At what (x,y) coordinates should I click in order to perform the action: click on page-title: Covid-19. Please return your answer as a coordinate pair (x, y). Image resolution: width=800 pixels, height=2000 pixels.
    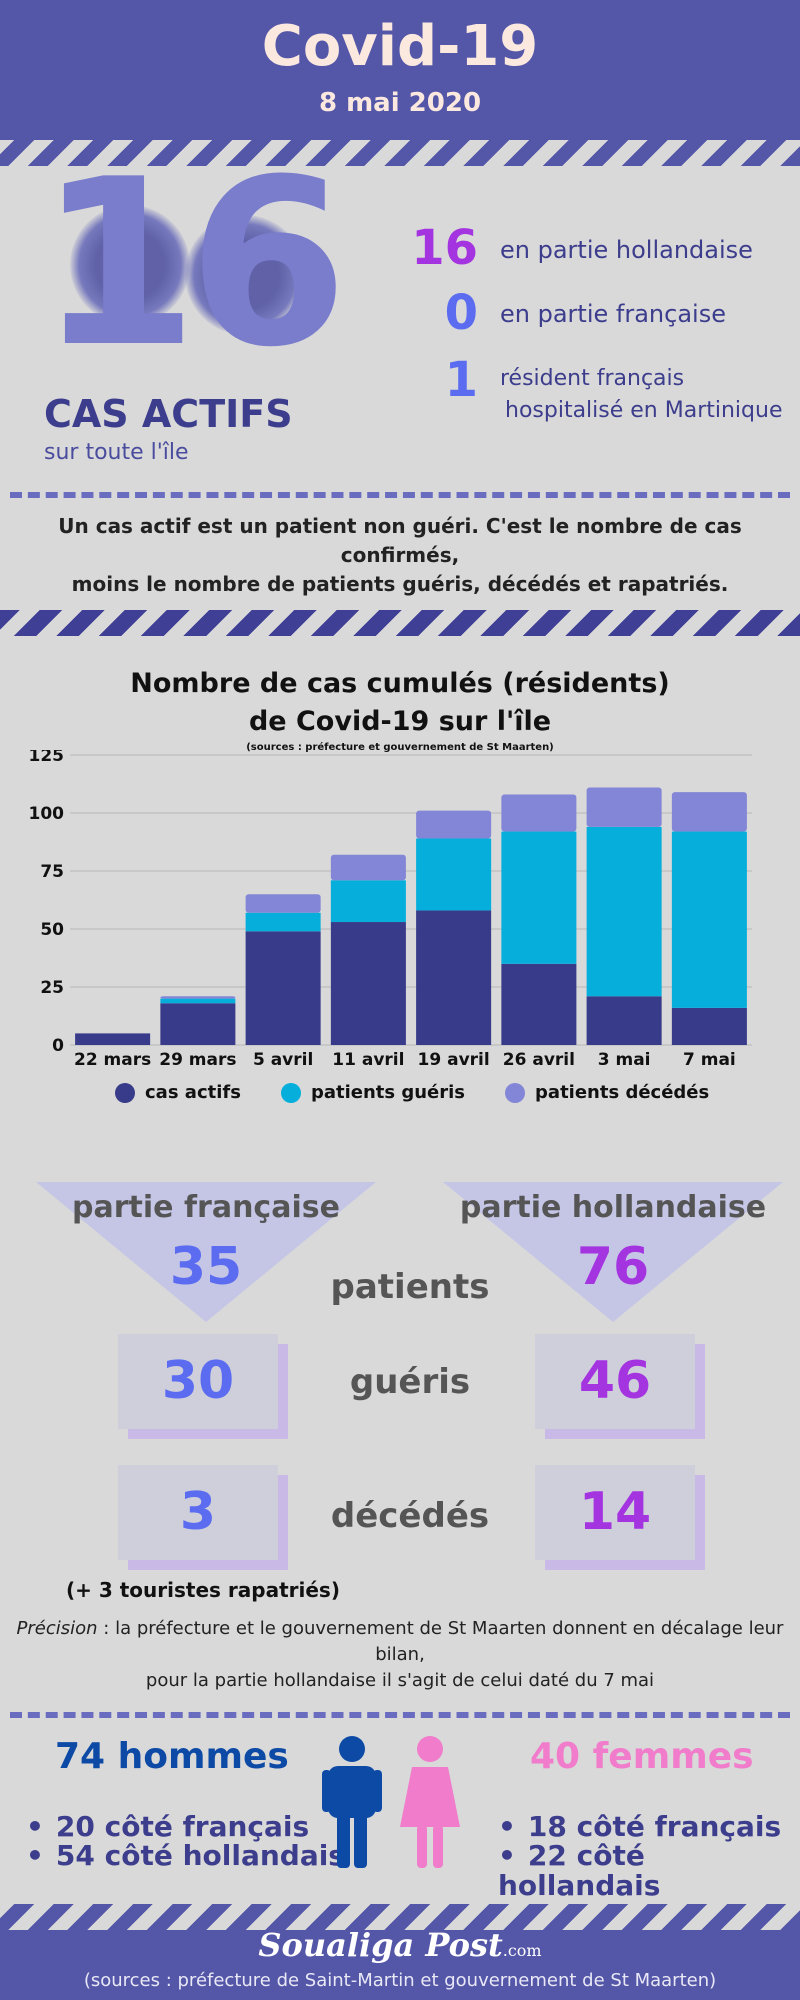
    Looking at the image, I should click on (400, 46).